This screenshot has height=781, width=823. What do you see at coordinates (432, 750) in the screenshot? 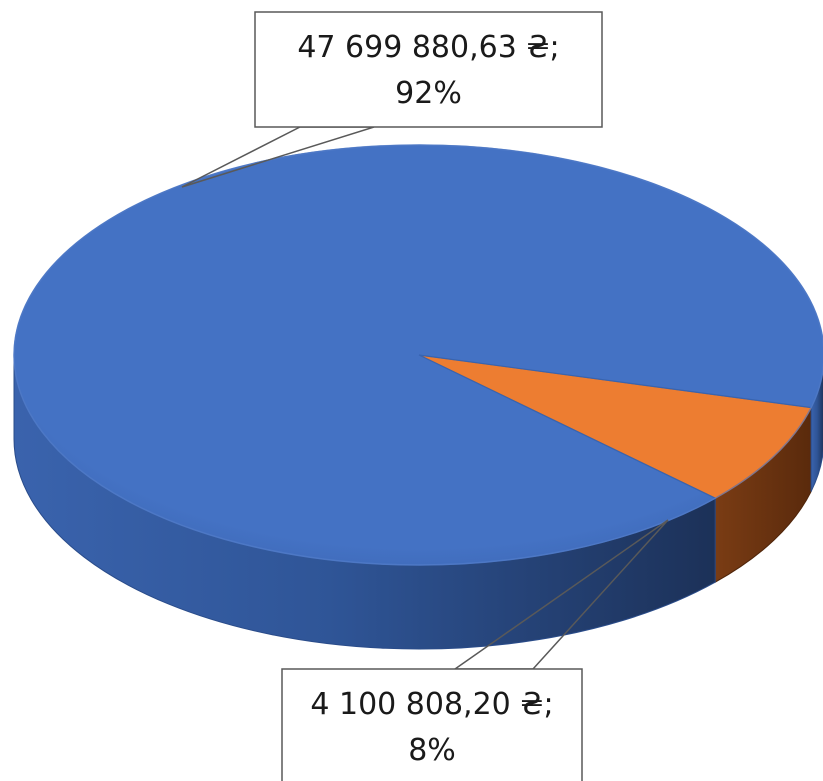
I see `slice-1-percent-label: 8%` at bounding box center [432, 750].